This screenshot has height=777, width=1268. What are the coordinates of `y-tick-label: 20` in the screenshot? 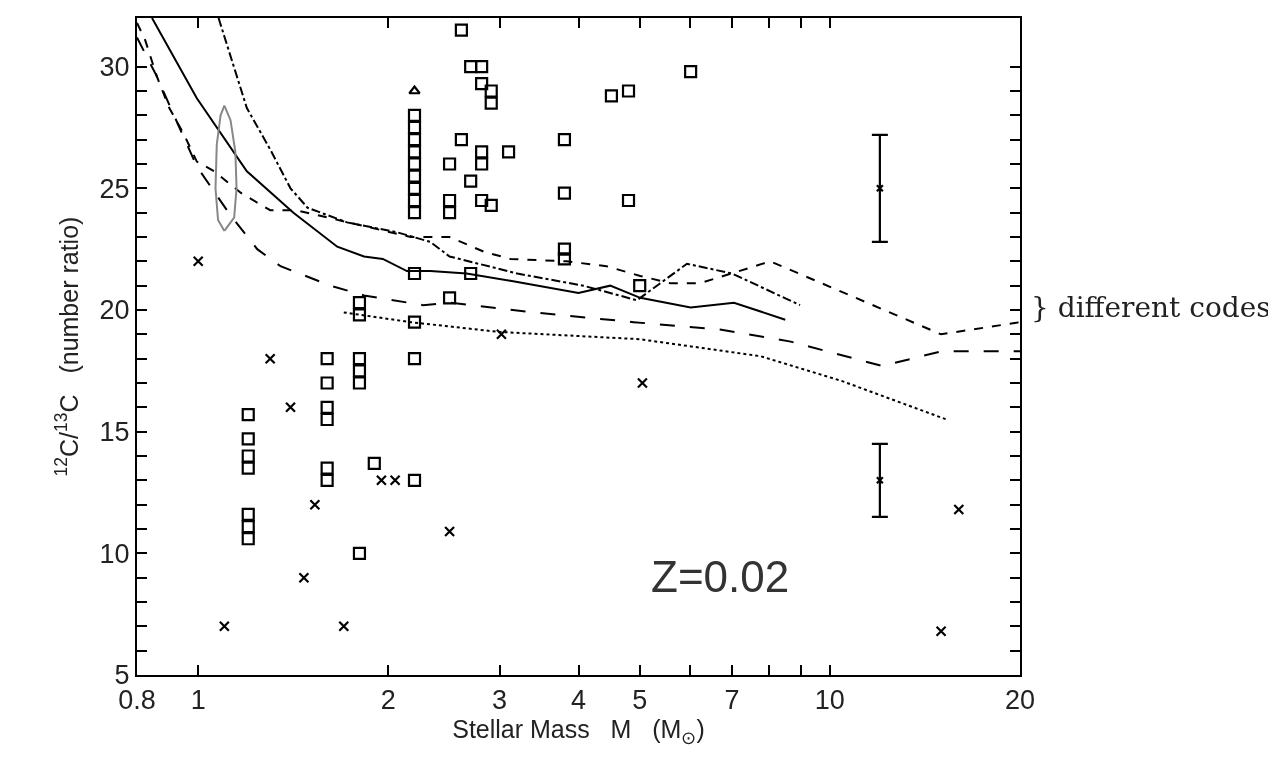 It's located at (114, 310).